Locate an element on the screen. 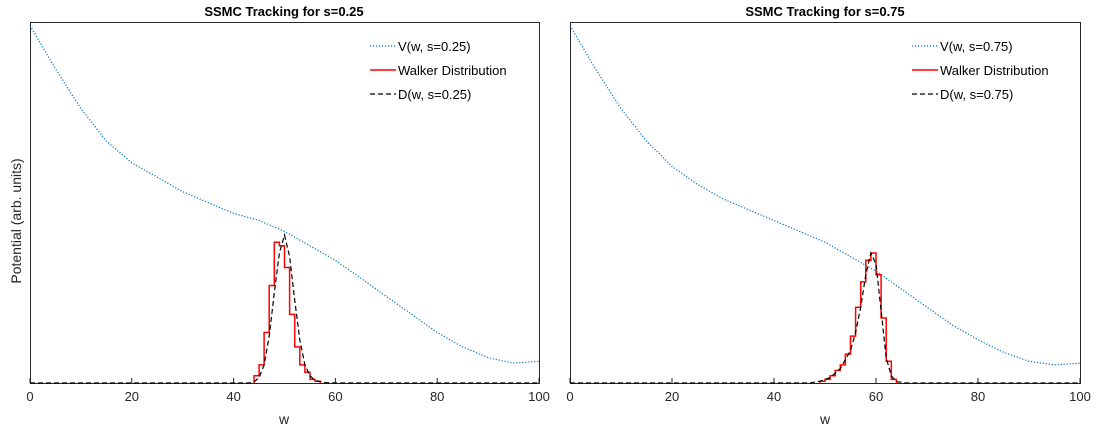 The height and width of the screenshot is (428, 1096). series-density-line is located at coordinates (825, 317).